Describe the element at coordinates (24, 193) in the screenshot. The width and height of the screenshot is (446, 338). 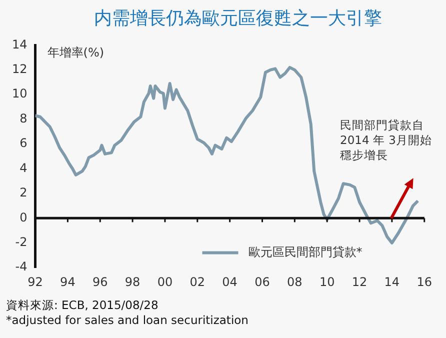
I see `y-tick-label: 2` at that location.